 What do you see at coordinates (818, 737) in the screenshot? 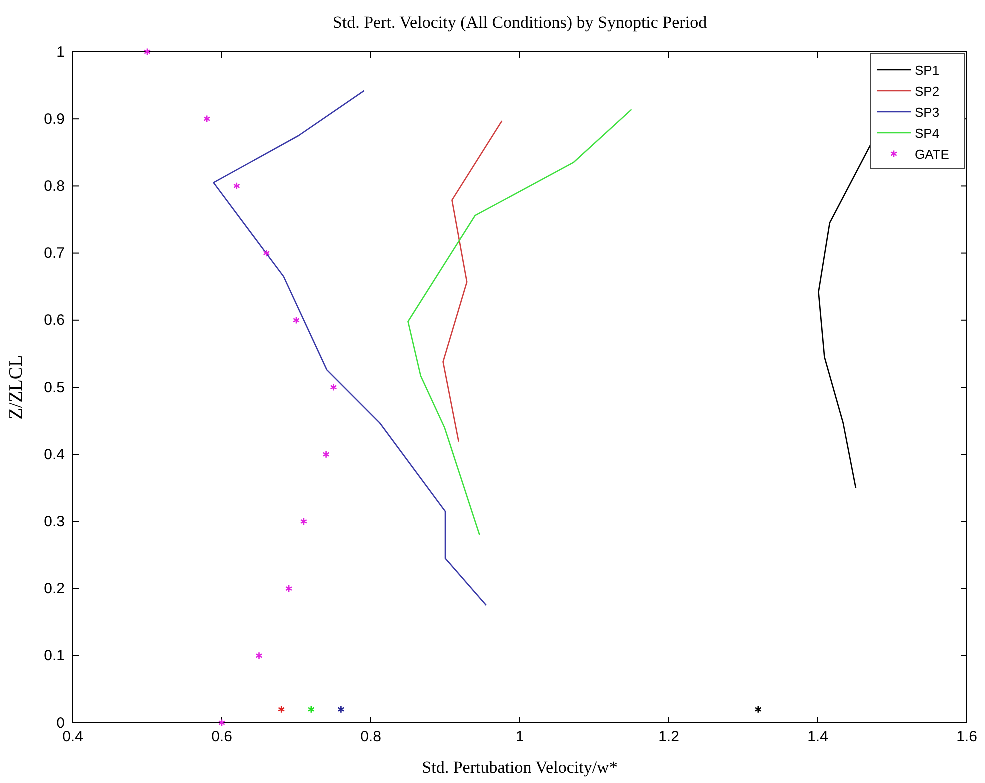
I see `x-tick-label: 1.4` at bounding box center [818, 737].